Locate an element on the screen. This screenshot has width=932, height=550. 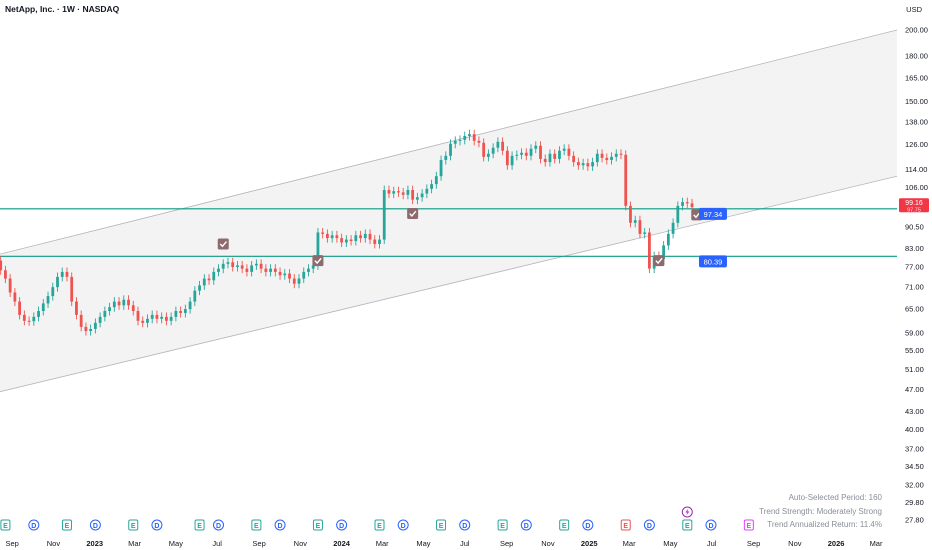
y-tick-label: 37.00 is located at coordinates (914, 449).